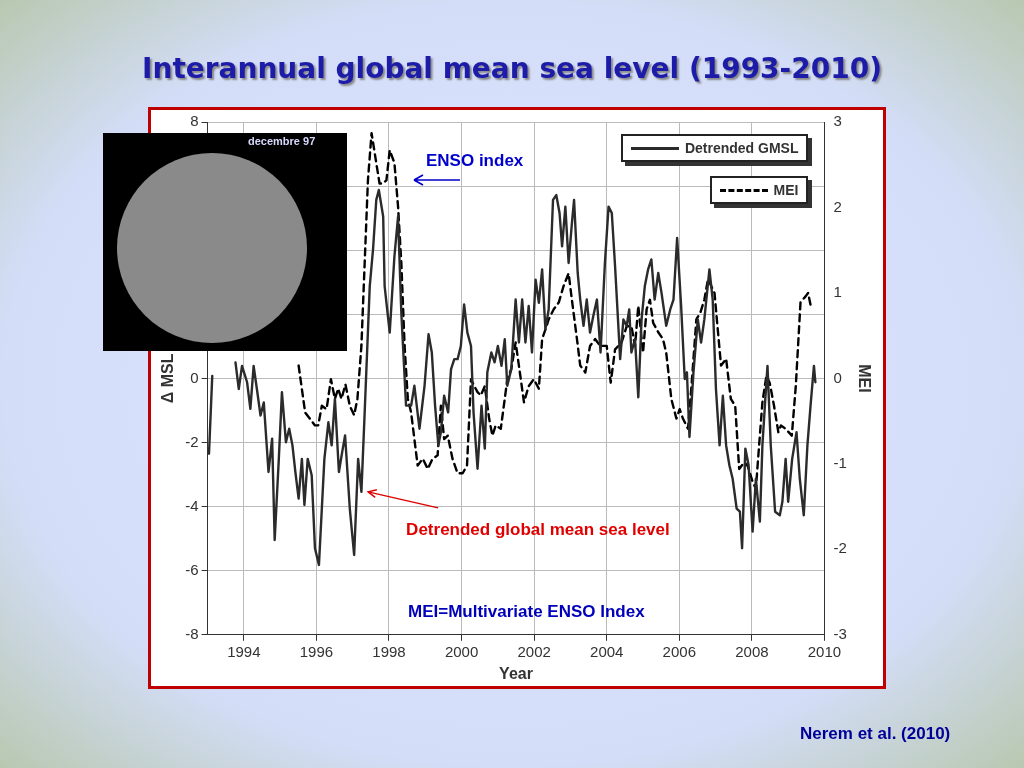 Image resolution: width=1024 pixels, height=768 pixels. What do you see at coordinates (824, 651) in the screenshot?
I see `x-tick-label: 2010` at bounding box center [824, 651].